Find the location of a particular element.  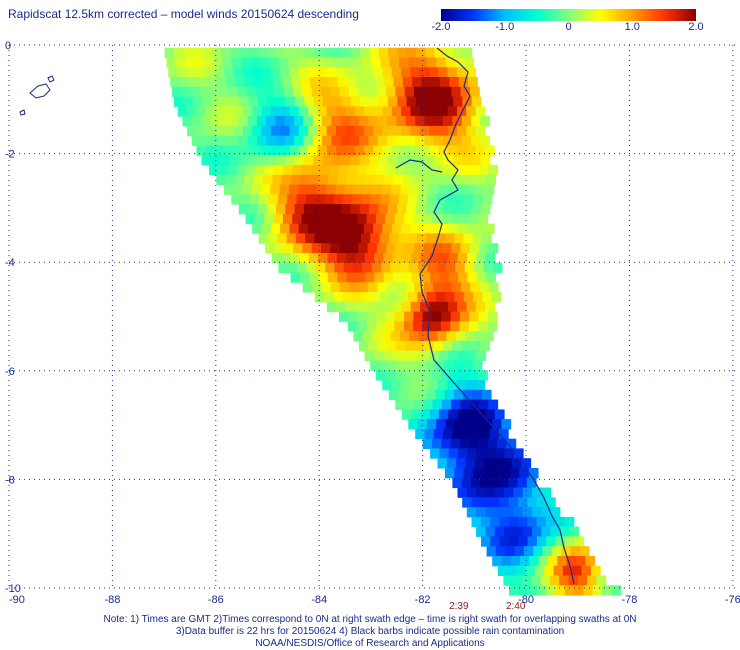

x-tick-label: -84 is located at coordinates (319, 600).